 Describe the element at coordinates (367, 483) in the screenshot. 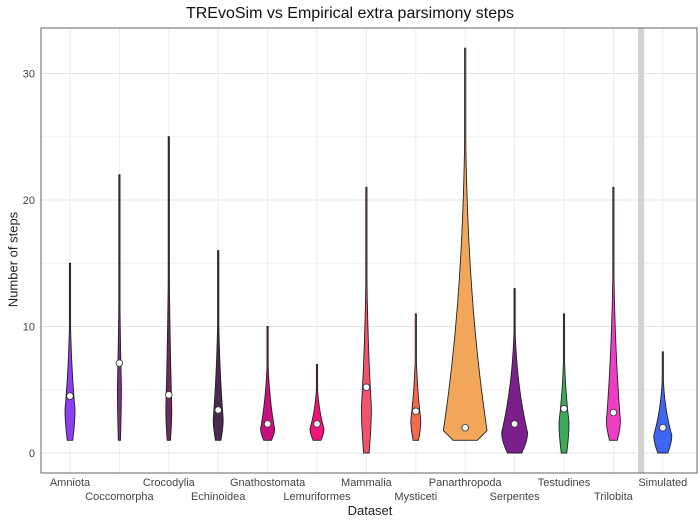

I see `x-tick-label: Mammalia` at that location.